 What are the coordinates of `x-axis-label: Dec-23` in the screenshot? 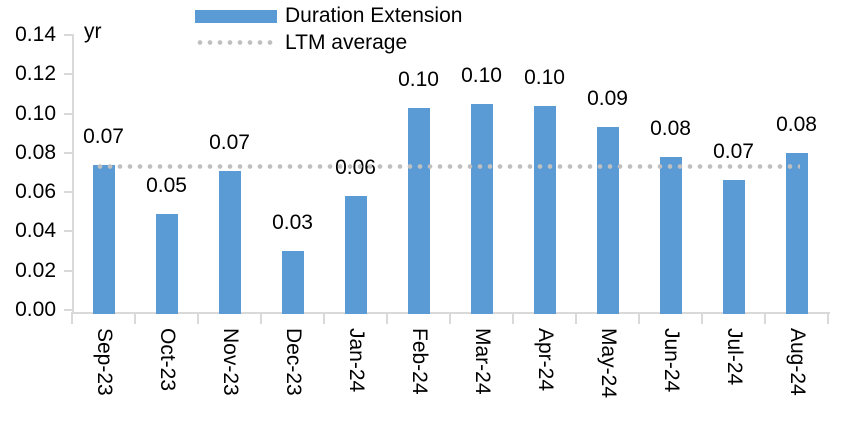 It's located at (293, 362).